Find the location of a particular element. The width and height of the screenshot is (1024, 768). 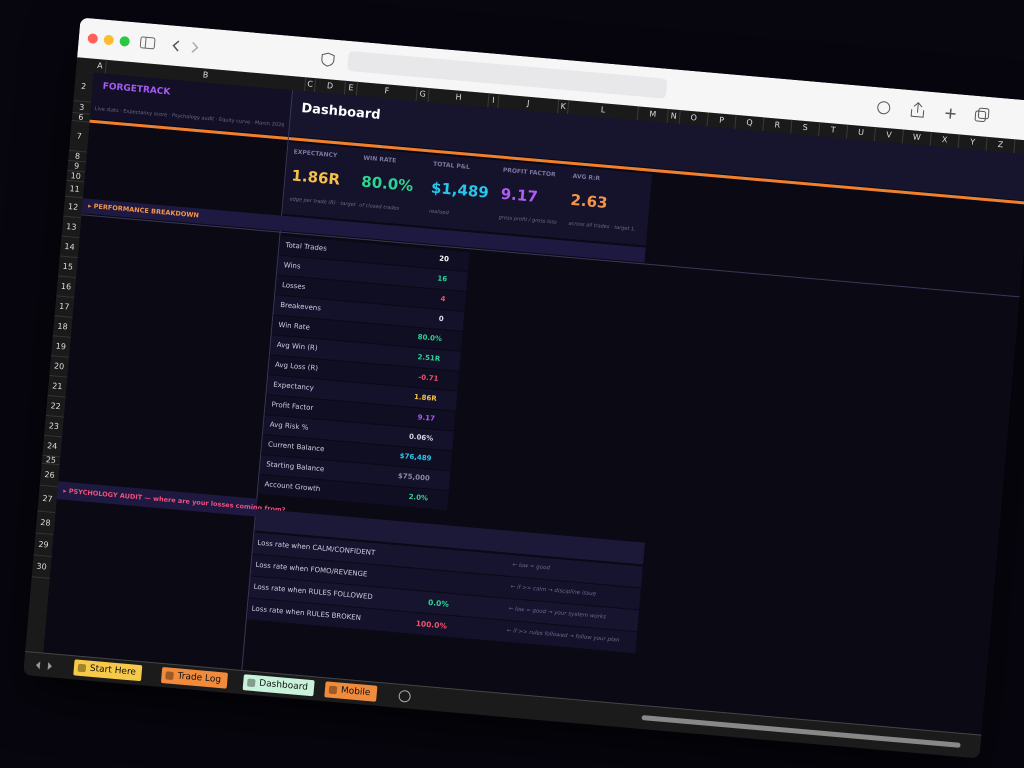

forward-button is located at coordinates (195, 47).